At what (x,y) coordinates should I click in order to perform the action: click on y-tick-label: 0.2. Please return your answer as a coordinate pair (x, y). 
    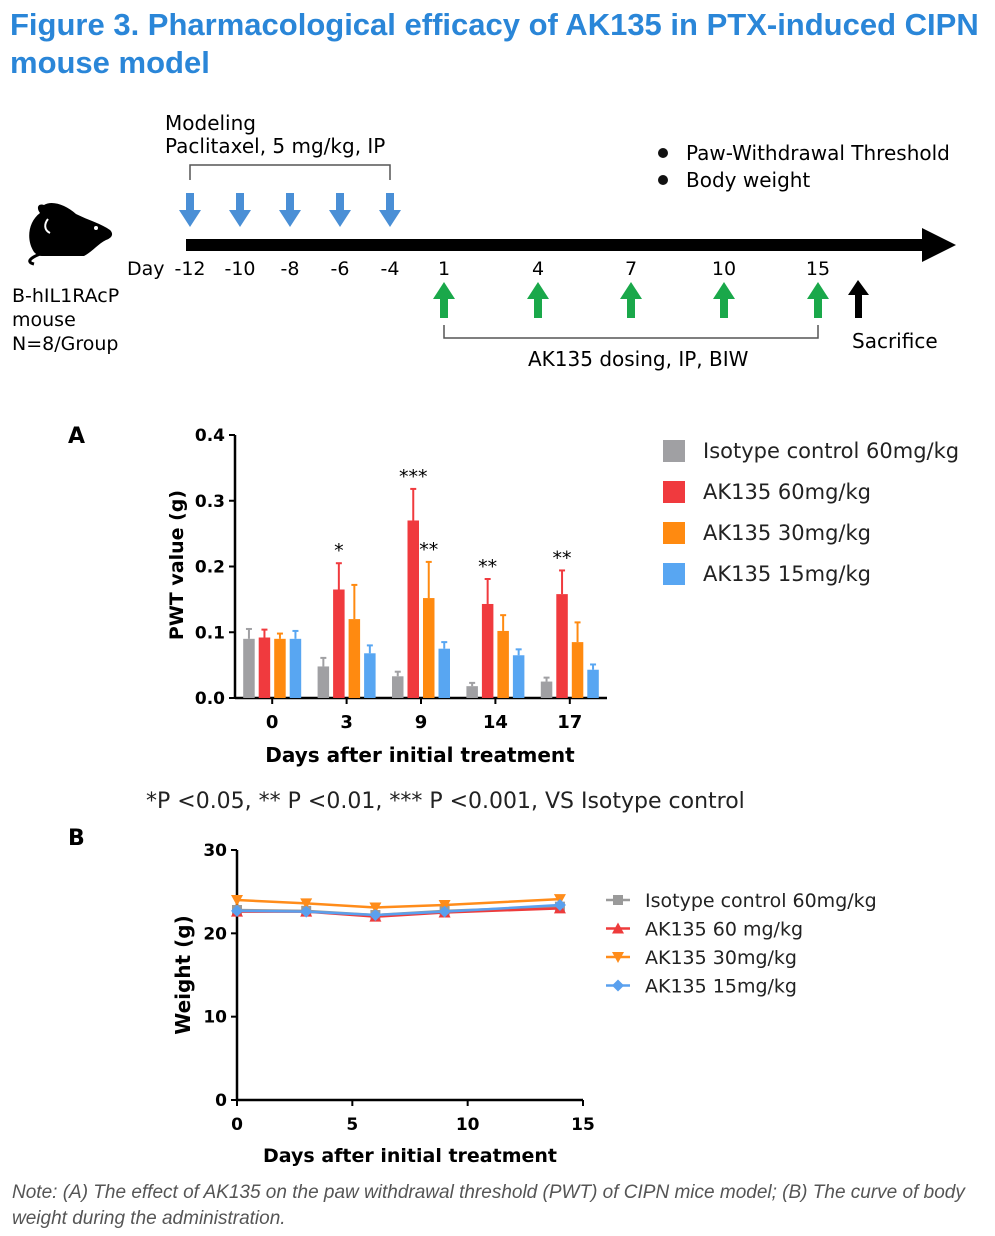
    Looking at the image, I should click on (210, 568).